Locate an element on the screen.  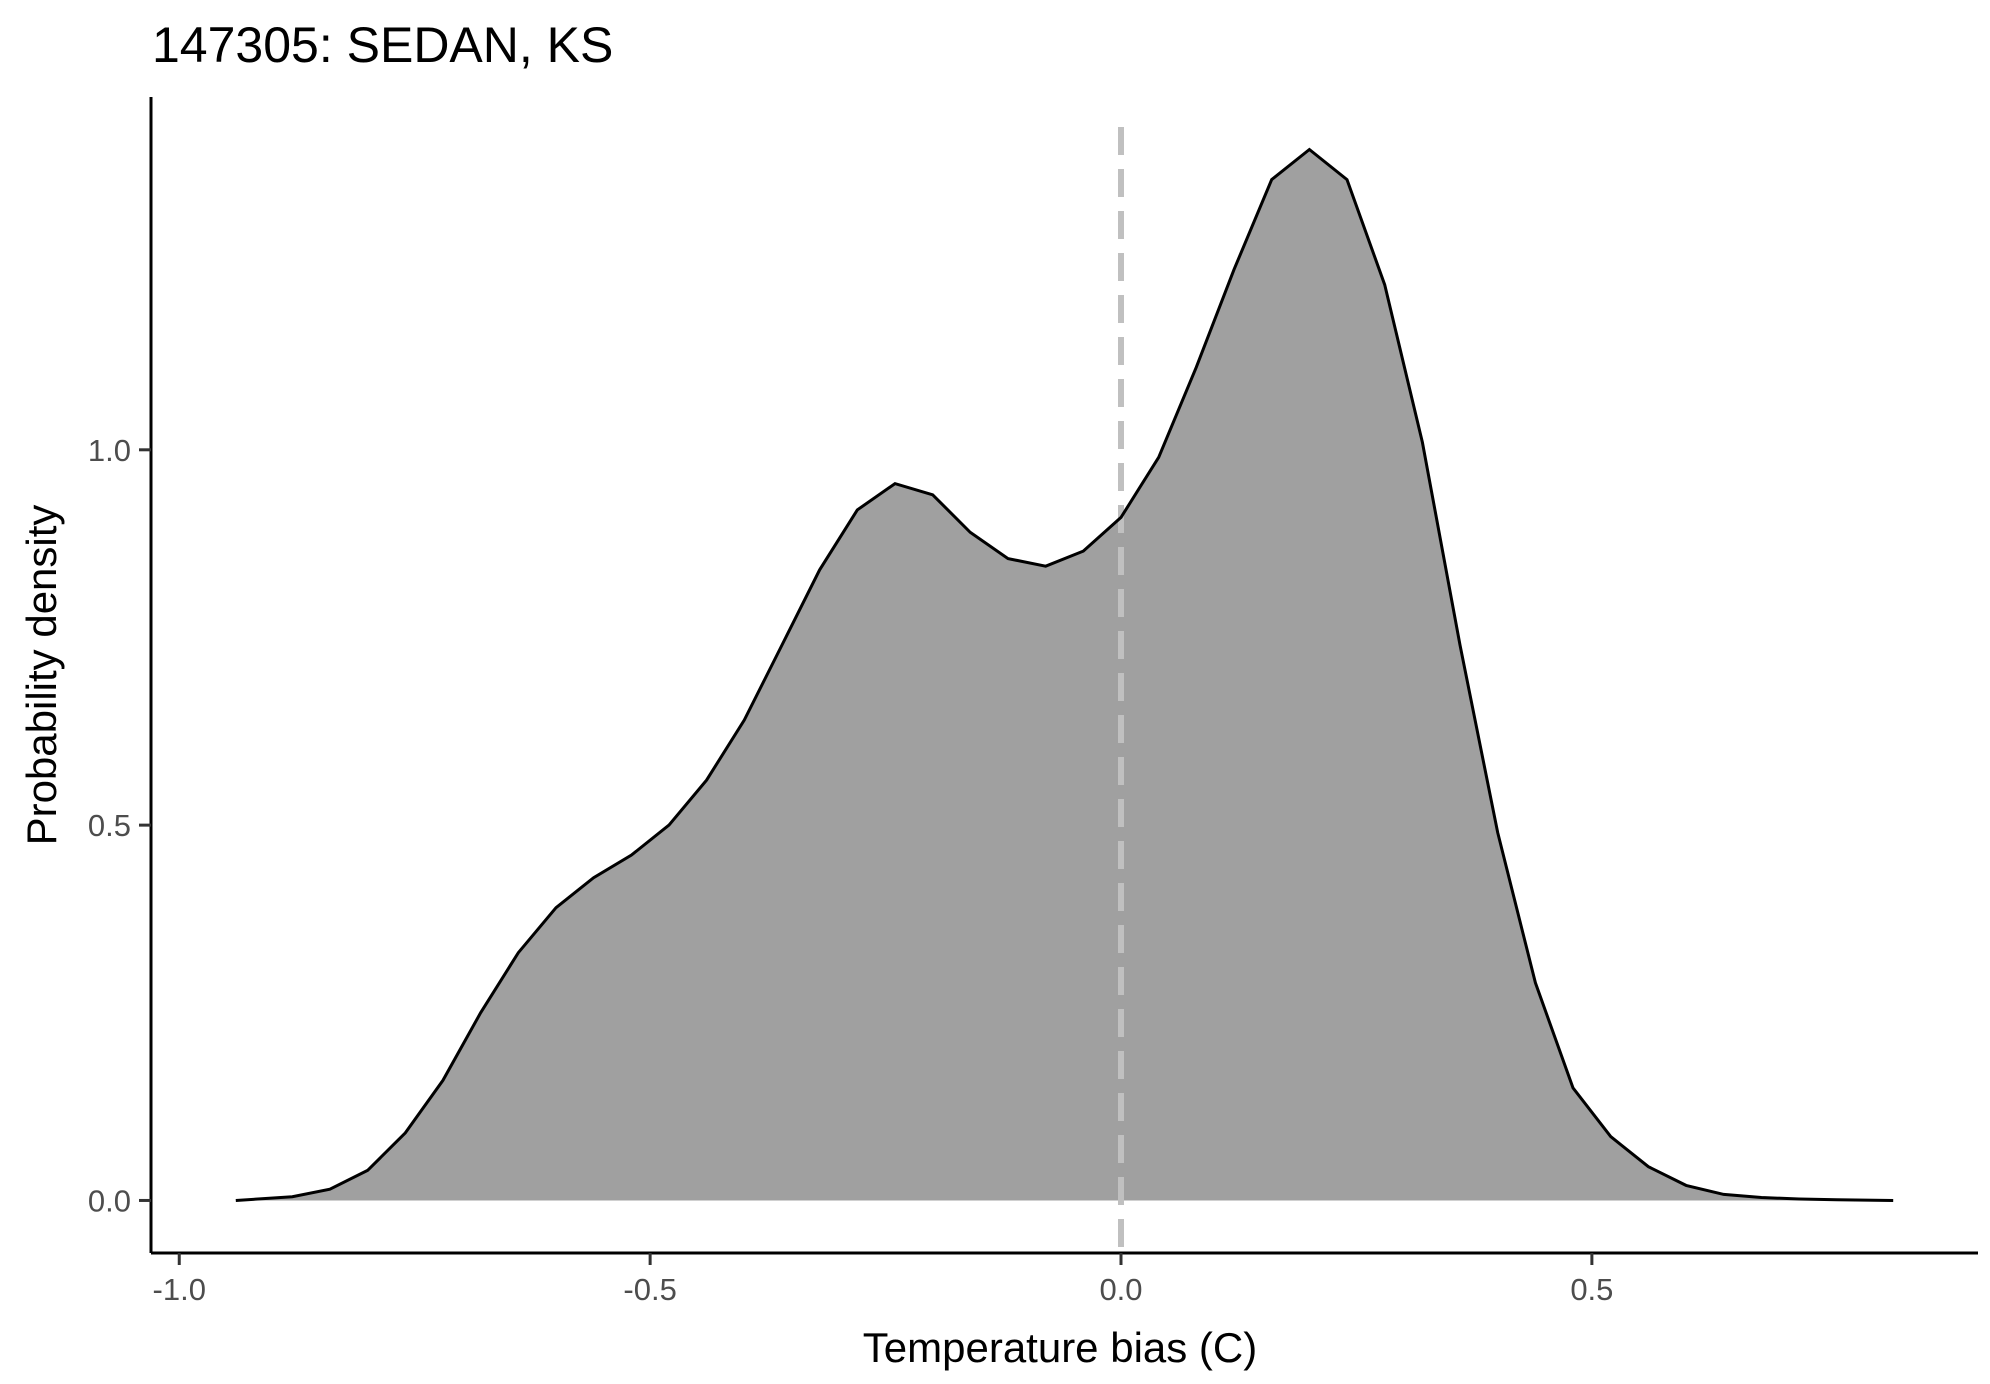
y-axis-ticks: 0.0 0.5 1.0 is located at coordinates (119, 825).